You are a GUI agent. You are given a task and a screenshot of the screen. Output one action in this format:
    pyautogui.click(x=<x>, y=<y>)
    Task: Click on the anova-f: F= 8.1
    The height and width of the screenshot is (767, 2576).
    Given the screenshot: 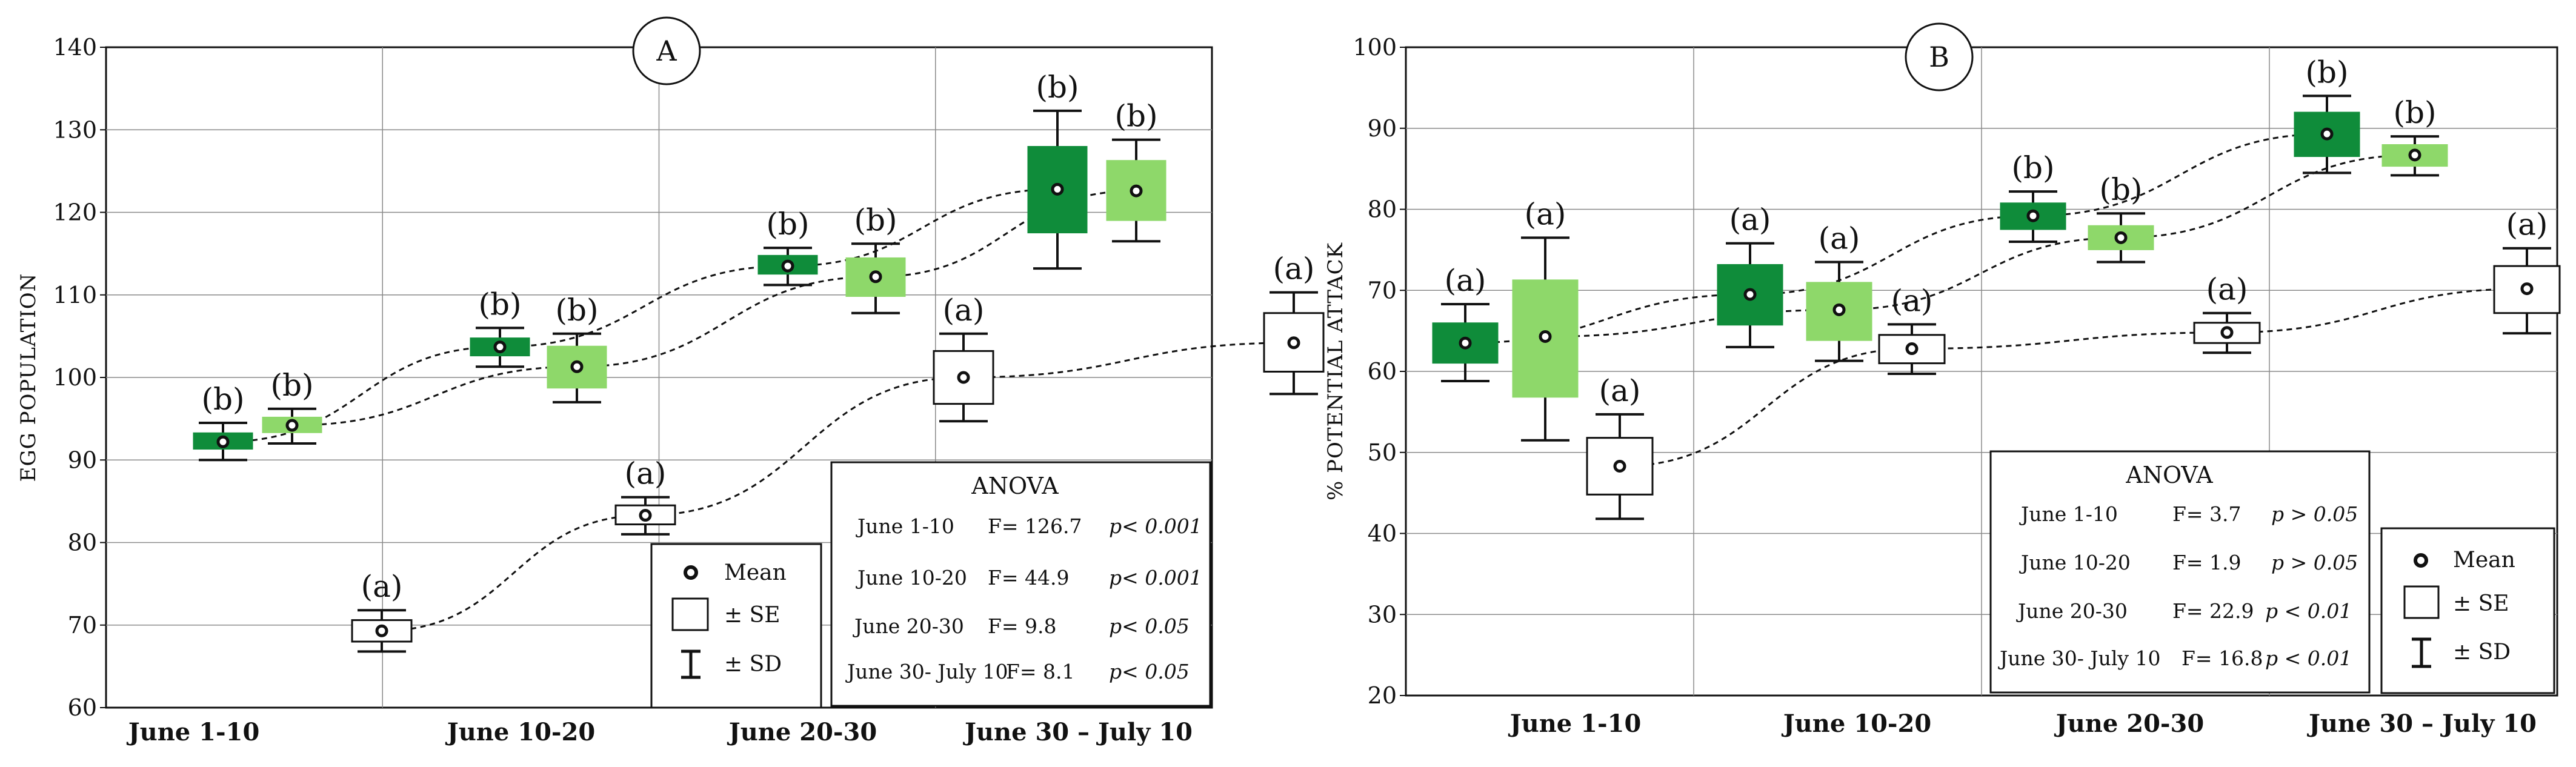 What is the action you would take?
    pyautogui.click(x=1040, y=671)
    